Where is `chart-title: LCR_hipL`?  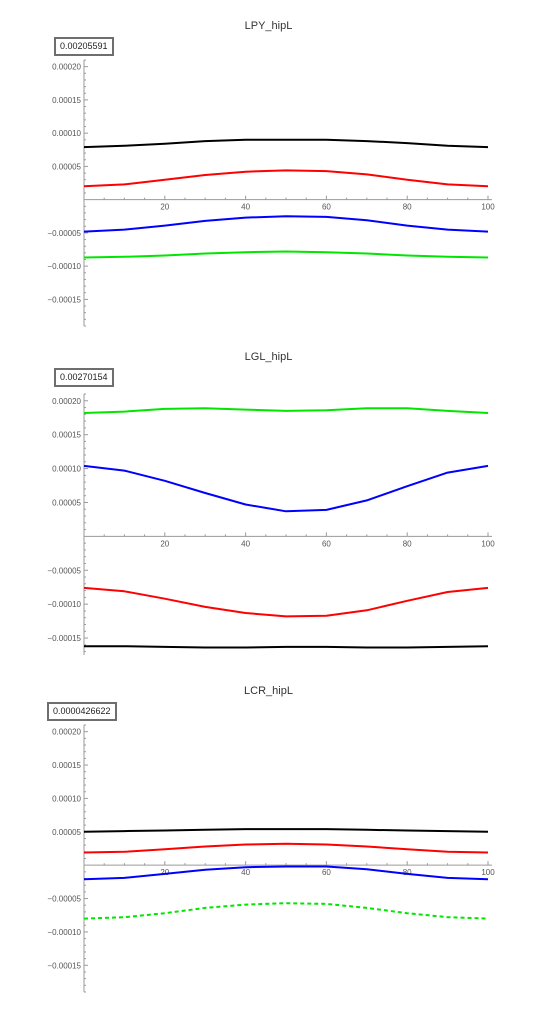 chart-title: LCR_hipL is located at coordinates (268, 691).